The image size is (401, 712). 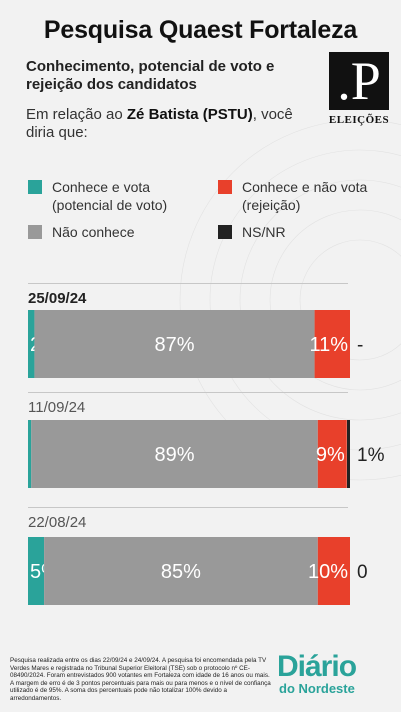 I want to click on question-suffix: , você diria que:, so click(x=159, y=123).